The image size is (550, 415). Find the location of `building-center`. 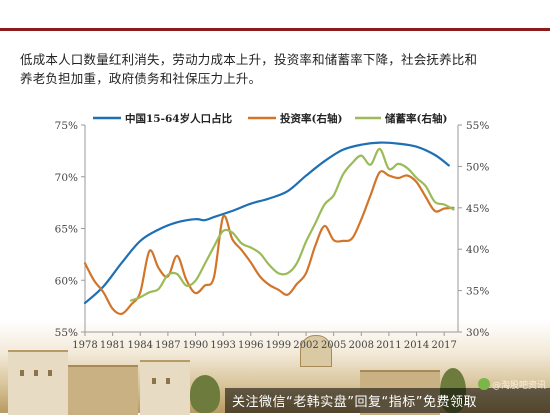

building-center is located at coordinates (165, 387).